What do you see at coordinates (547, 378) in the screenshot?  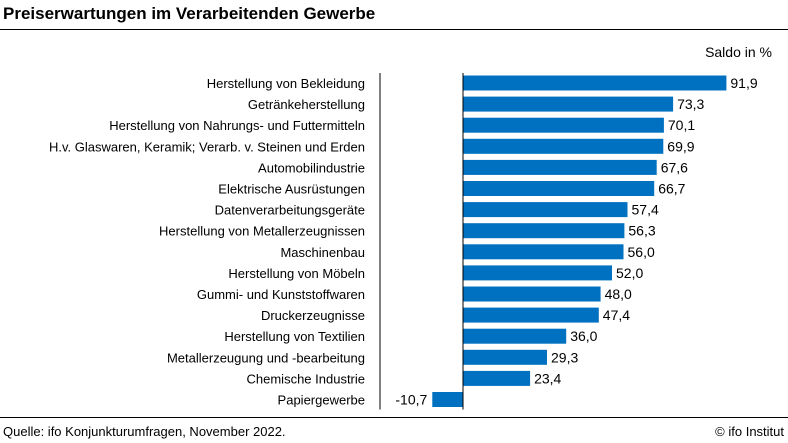 I see `value-label: 23,4` at bounding box center [547, 378].